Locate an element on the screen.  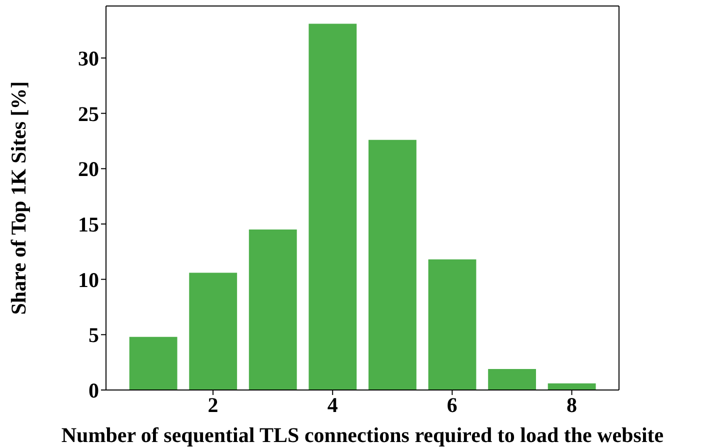
y-axis-title: Share of Top 1K Sites [%] is located at coordinates (18, 198).